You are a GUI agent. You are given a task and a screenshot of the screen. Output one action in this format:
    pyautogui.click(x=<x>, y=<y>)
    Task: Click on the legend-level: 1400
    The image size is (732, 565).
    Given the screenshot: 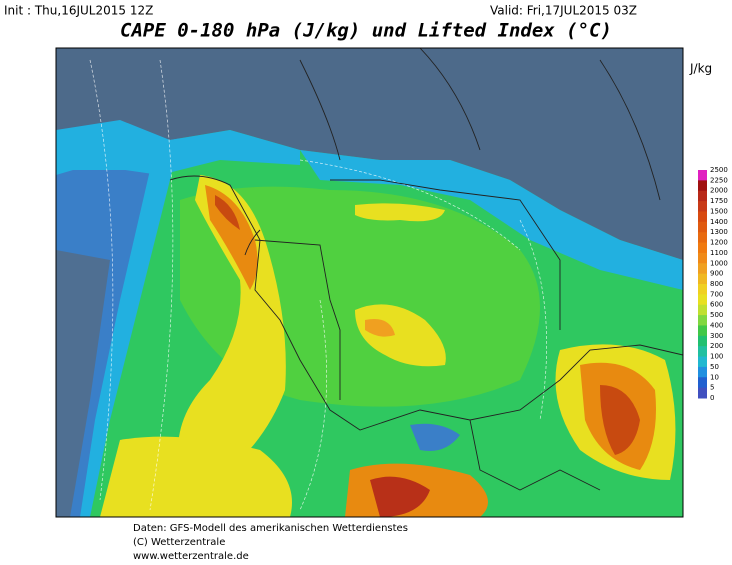 What is the action you would take?
    pyautogui.click(x=719, y=222)
    